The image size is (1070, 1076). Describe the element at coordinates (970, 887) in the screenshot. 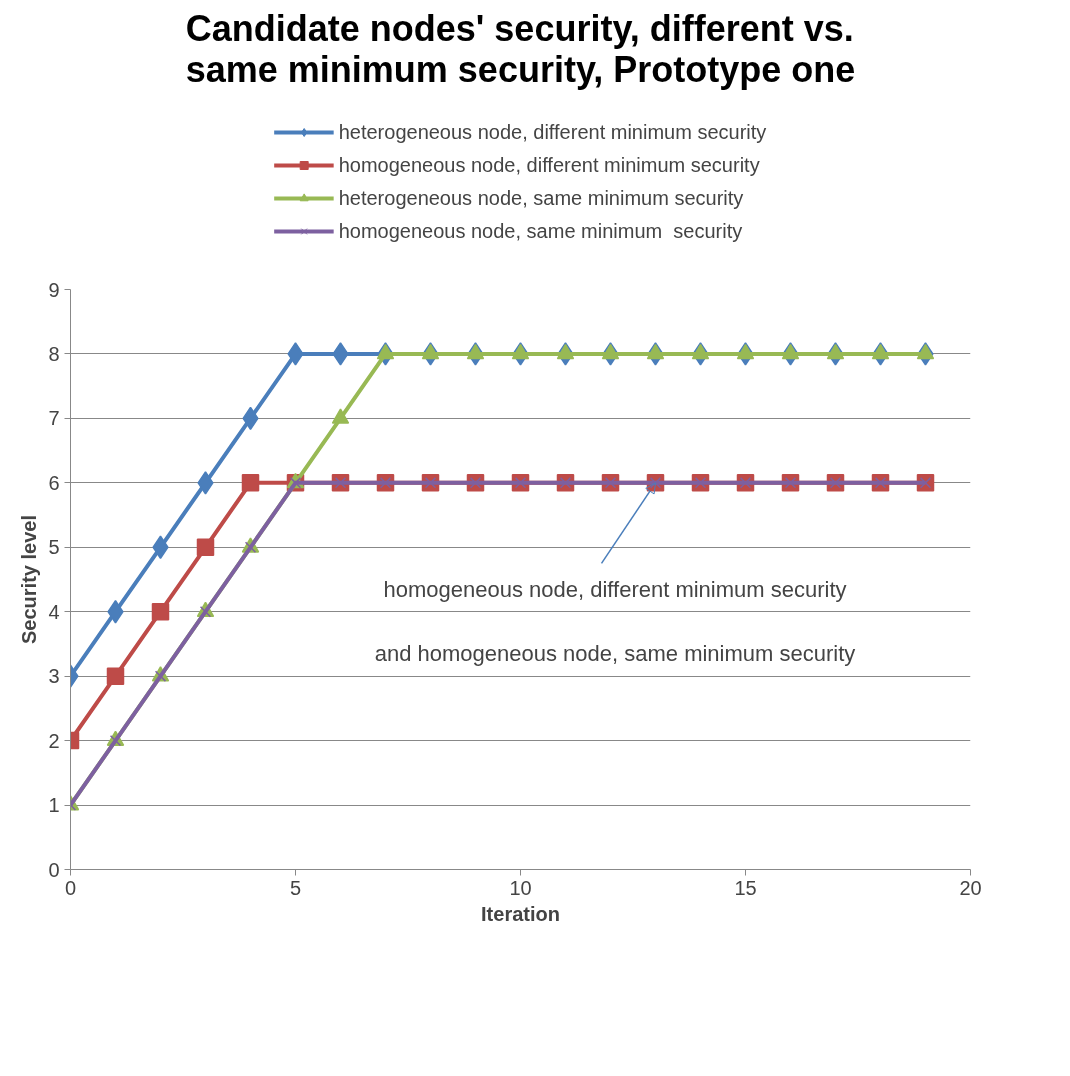

I see `x-tick-label: 20` at that location.